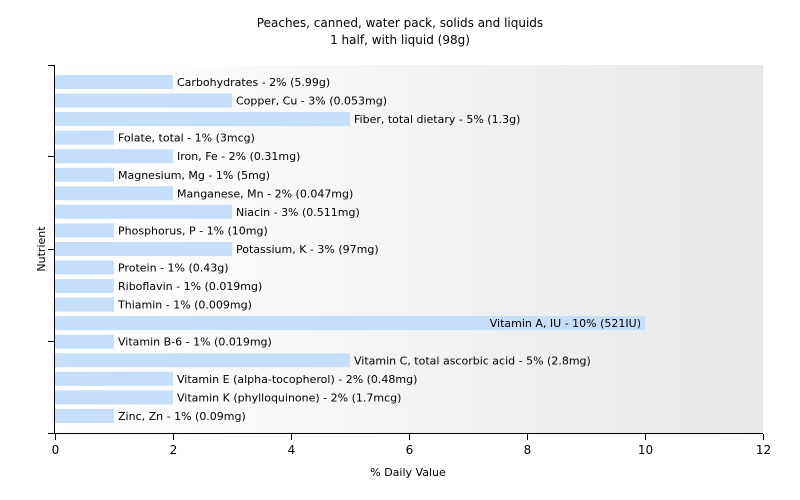 The width and height of the screenshot is (800, 500). I want to click on x-tick-label: 8, so click(528, 450).